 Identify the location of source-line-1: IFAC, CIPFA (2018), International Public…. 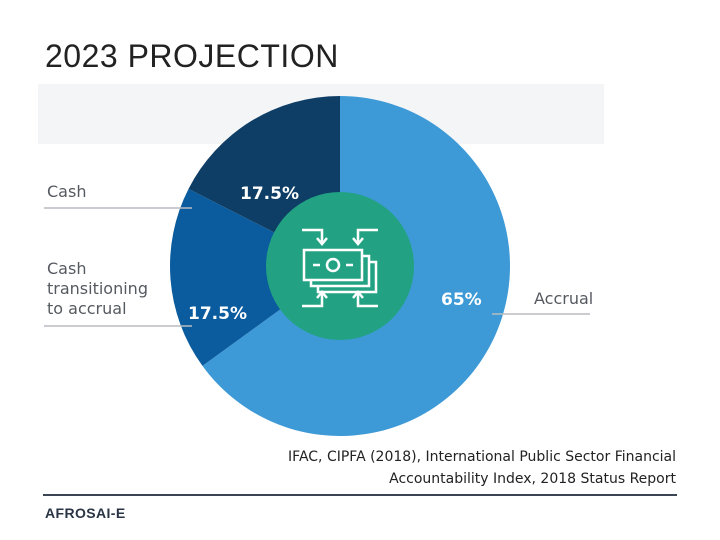
(482, 457).